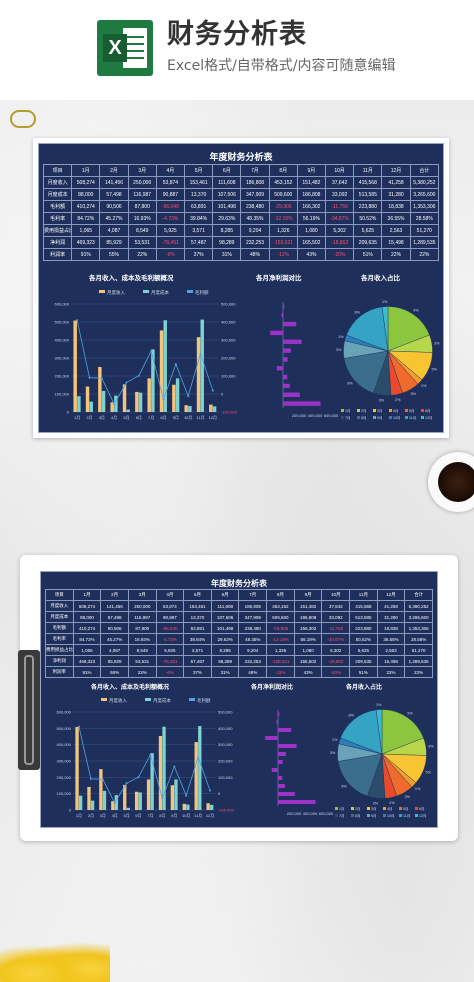 The width and height of the screenshot is (474, 982). I want to click on x-tick: 9月, so click(174, 815).